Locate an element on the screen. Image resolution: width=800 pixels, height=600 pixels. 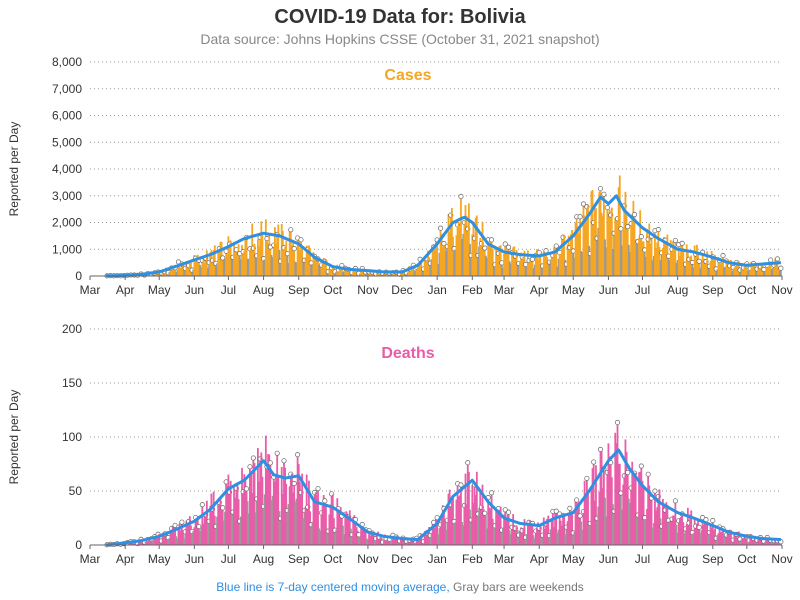
deaths-x-tick-label: Feb is located at coordinates (472, 559).